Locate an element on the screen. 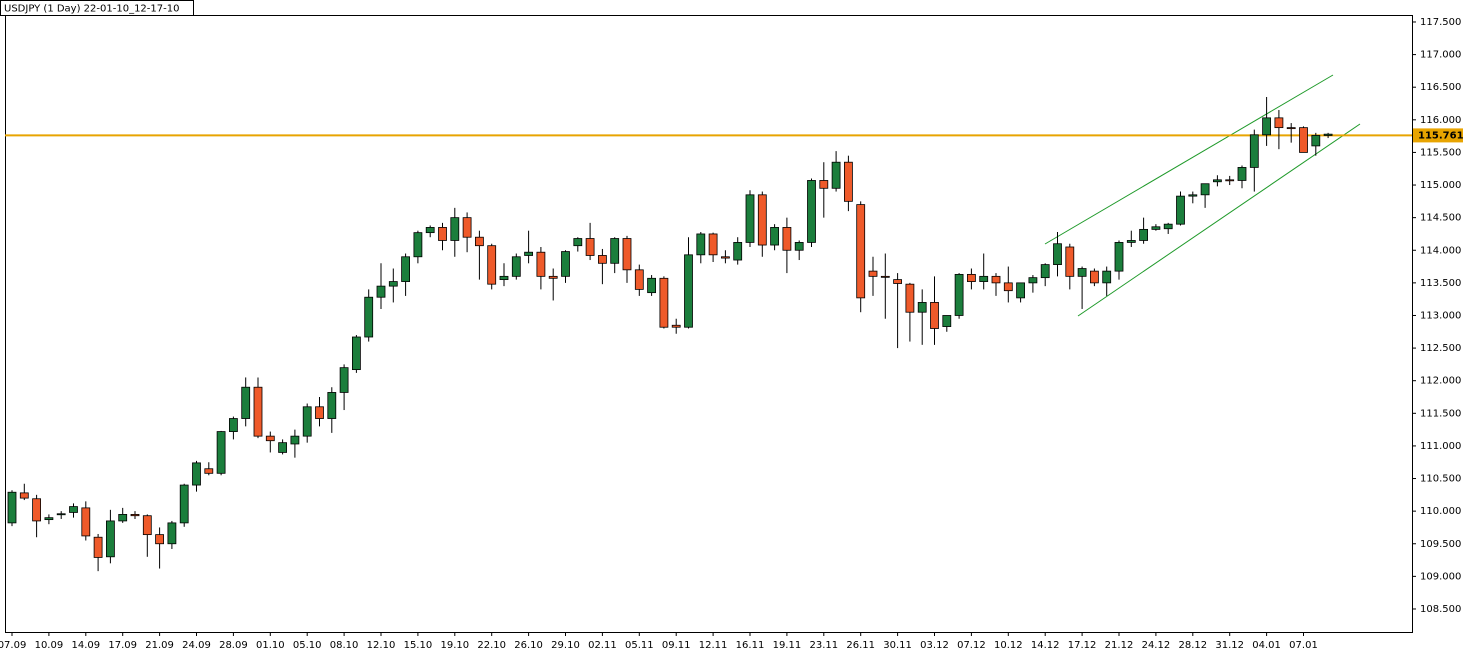 This screenshot has width=1472, height=671. level-label-box is located at coordinates (1438, 135).